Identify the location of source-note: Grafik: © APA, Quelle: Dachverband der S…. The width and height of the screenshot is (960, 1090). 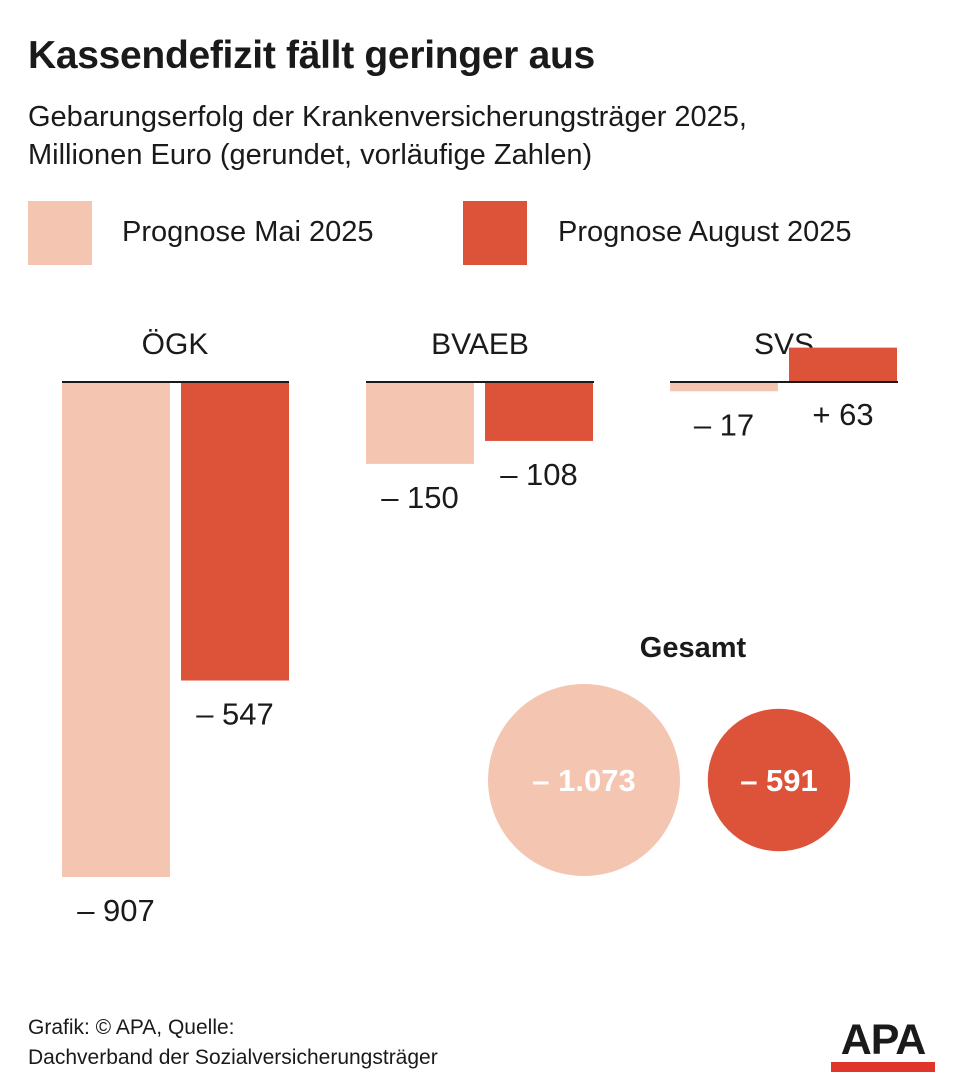
(233, 1043).